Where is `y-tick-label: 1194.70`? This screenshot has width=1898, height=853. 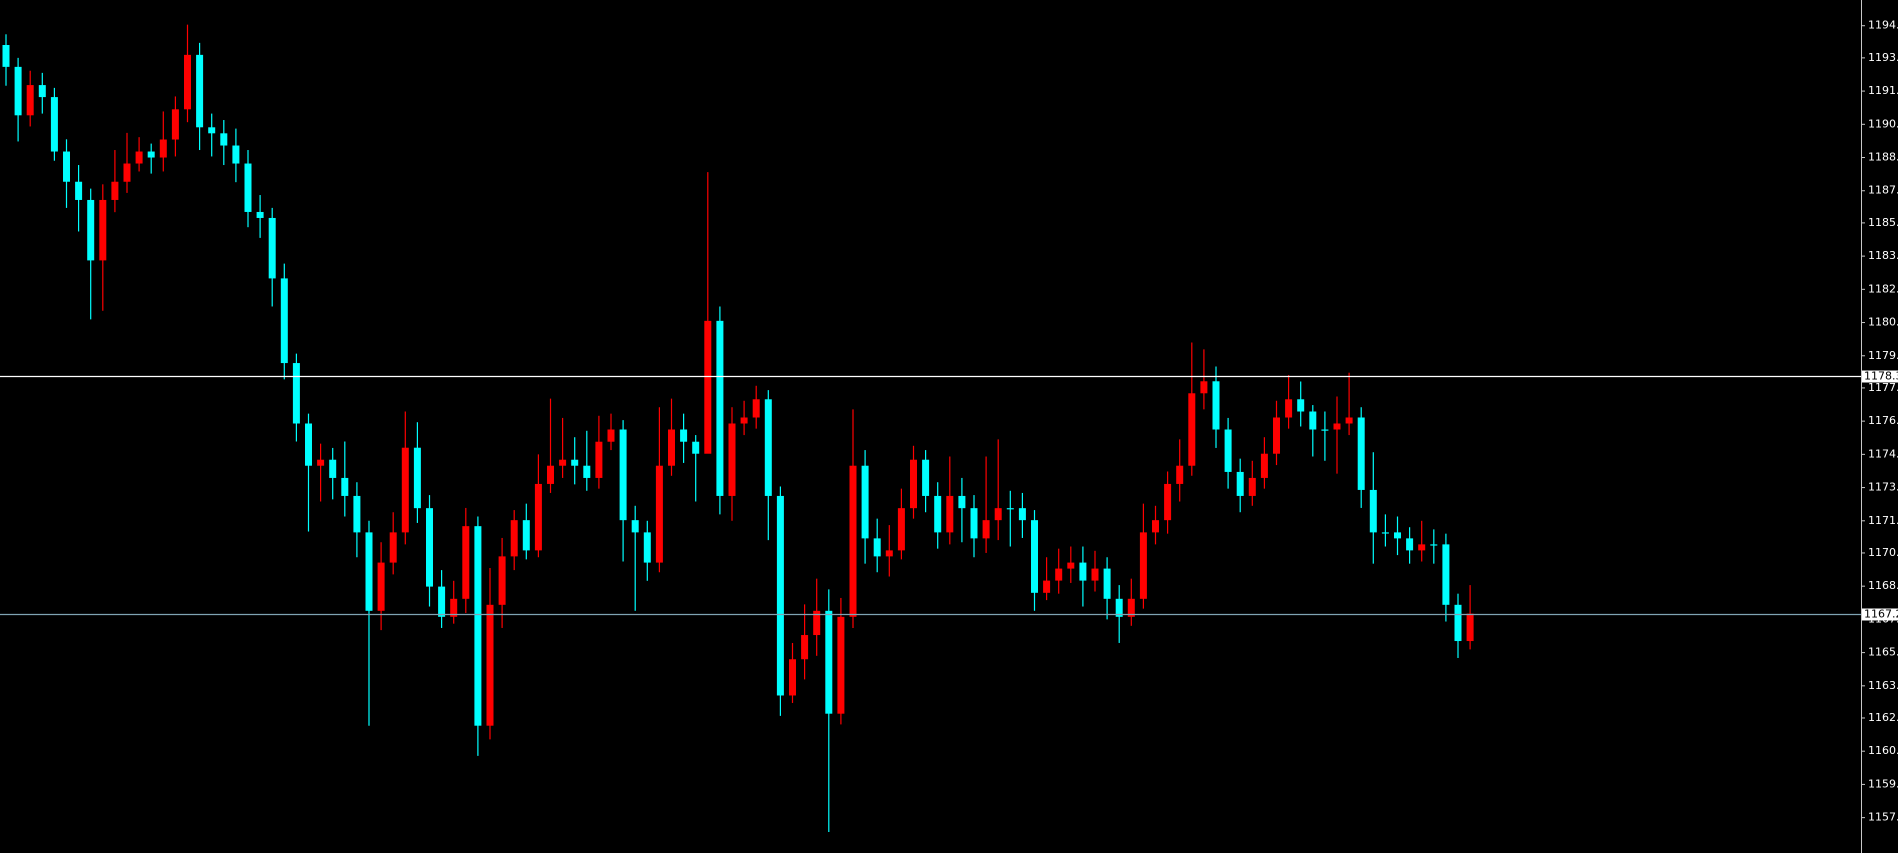 y-tick-label: 1194.70 is located at coordinates (1883, 25).